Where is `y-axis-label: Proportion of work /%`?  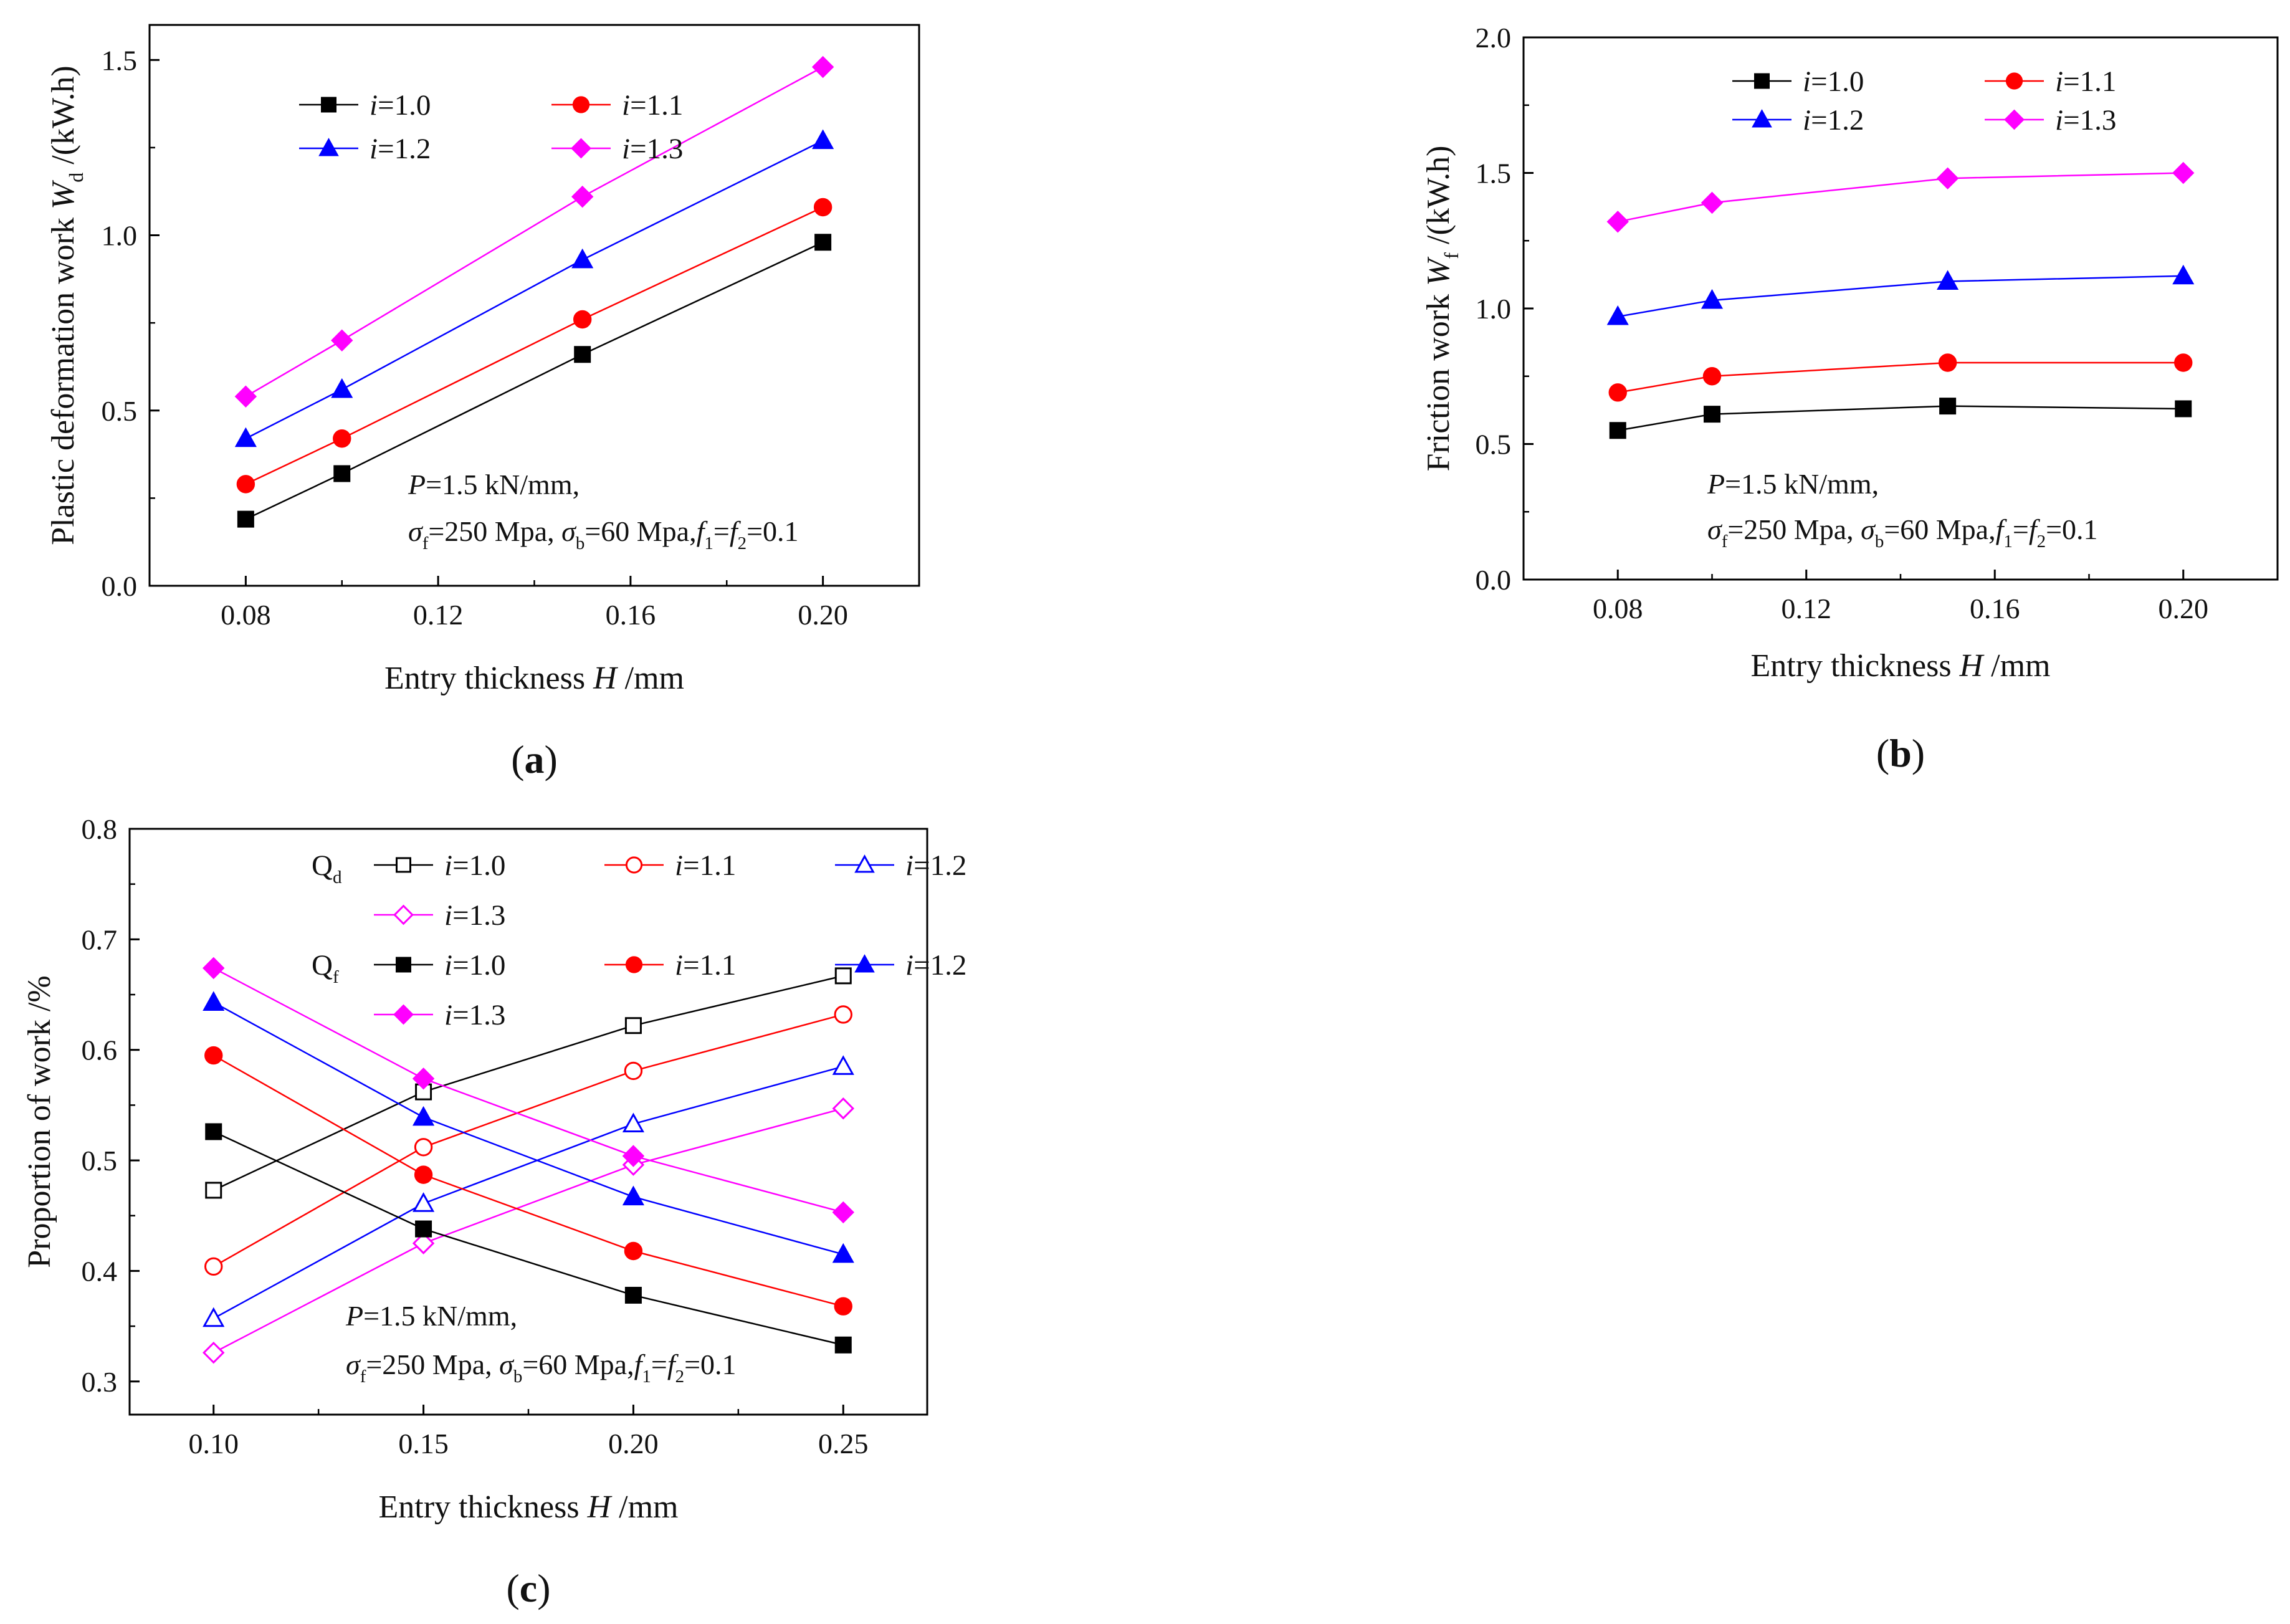 y-axis-label: Proportion of work /% is located at coordinates (39, 1121).